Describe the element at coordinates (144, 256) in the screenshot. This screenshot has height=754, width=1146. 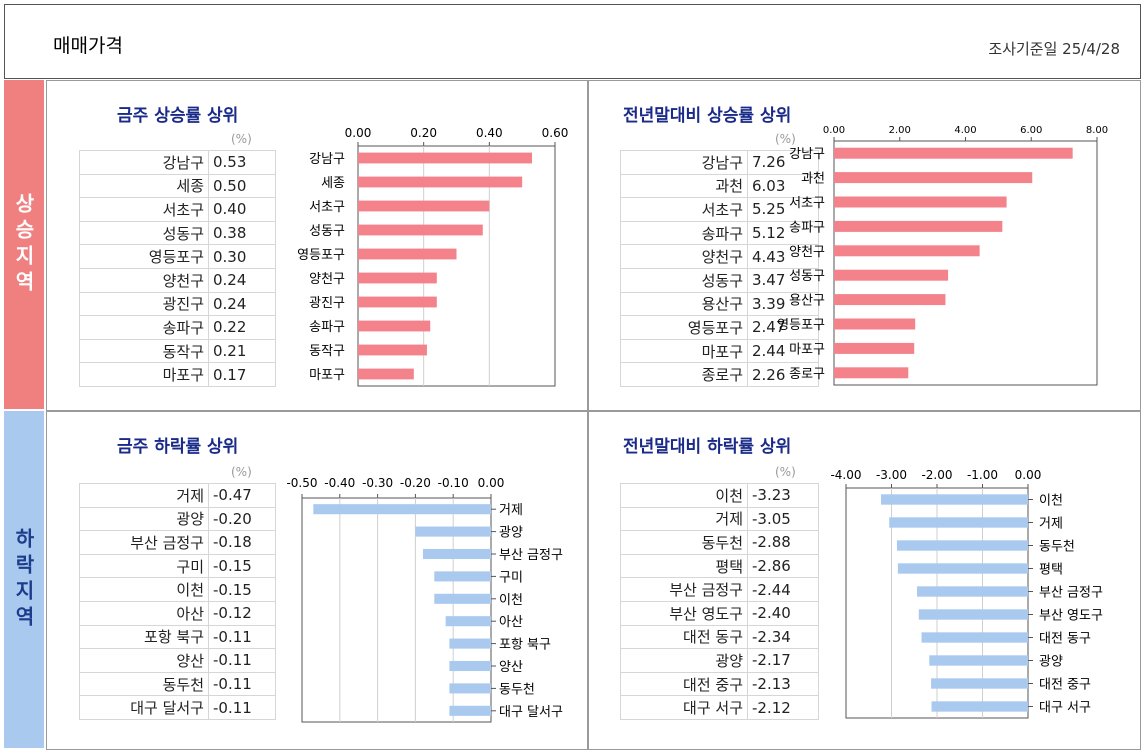
I see `region-name-cell: 영등포구` at that location.